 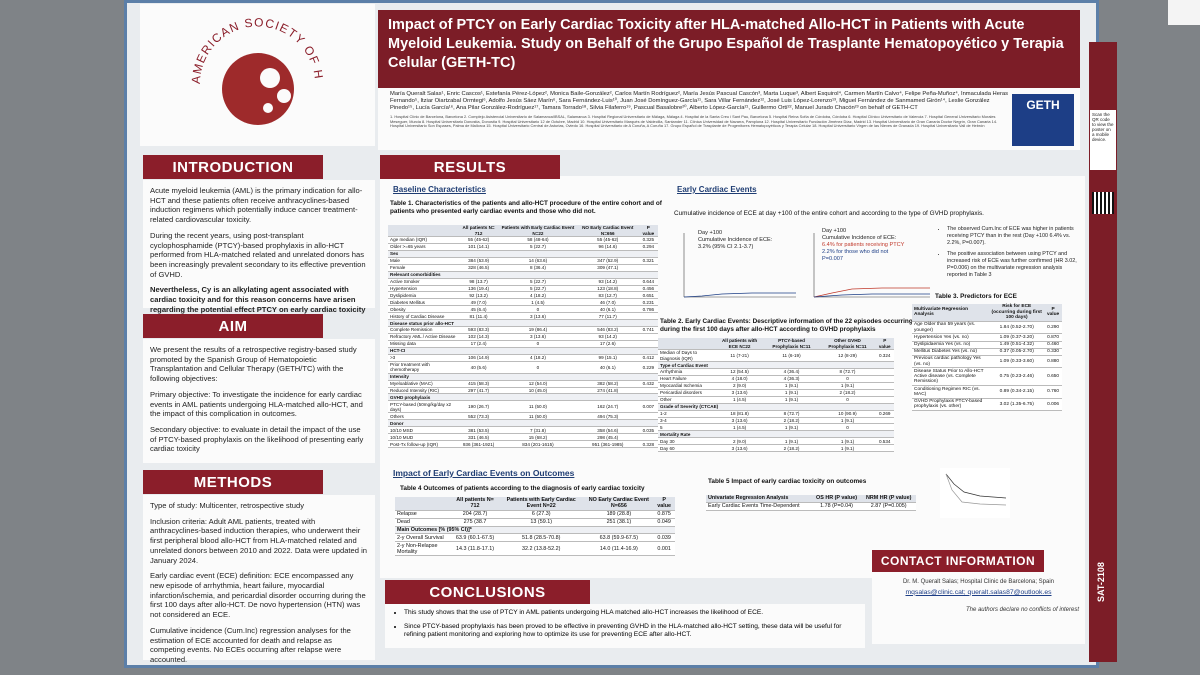 I want to click on table-cell: Mortality Rate, so click(x=776, y=434).